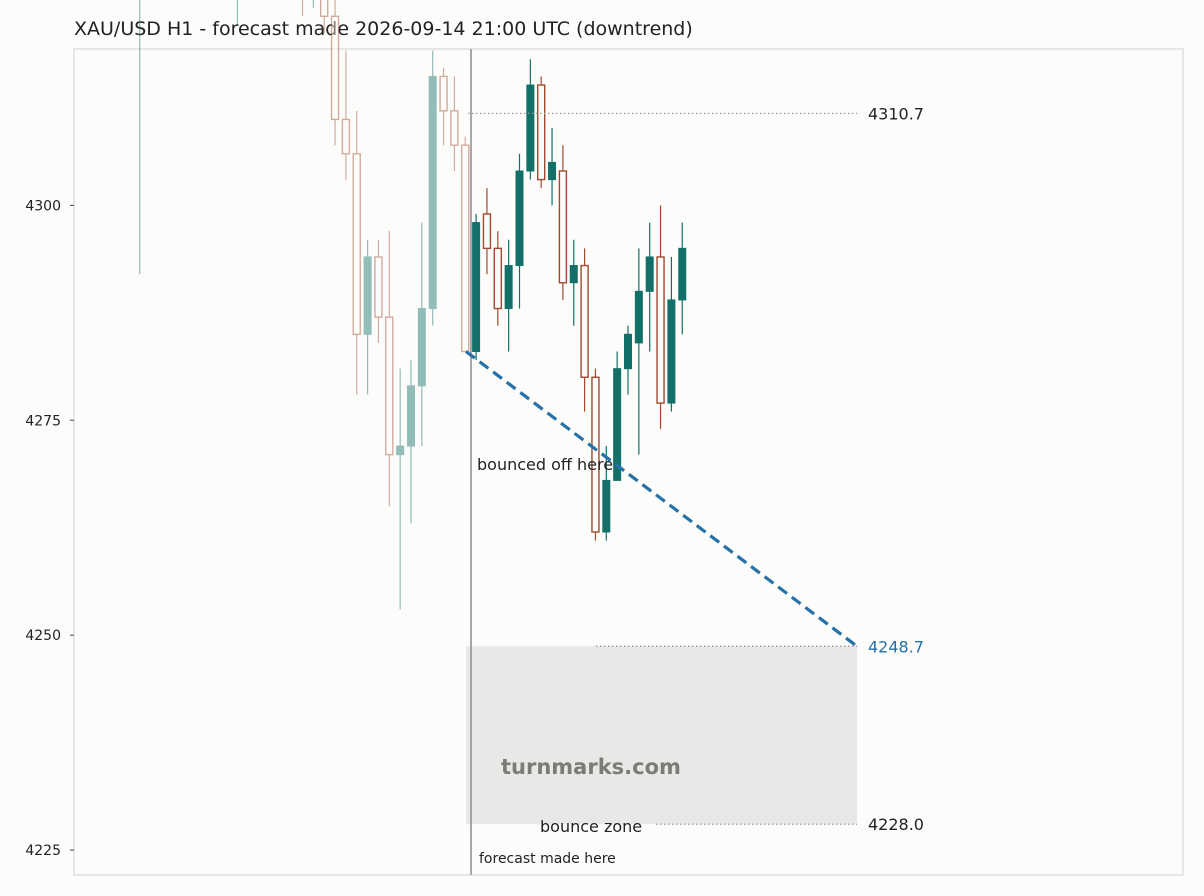 The height and width of the screenshot is (896, 1204). Describe the element at coordinates (43, 421) in the screenshot. I see `y-tick-label: 4275` at that location.